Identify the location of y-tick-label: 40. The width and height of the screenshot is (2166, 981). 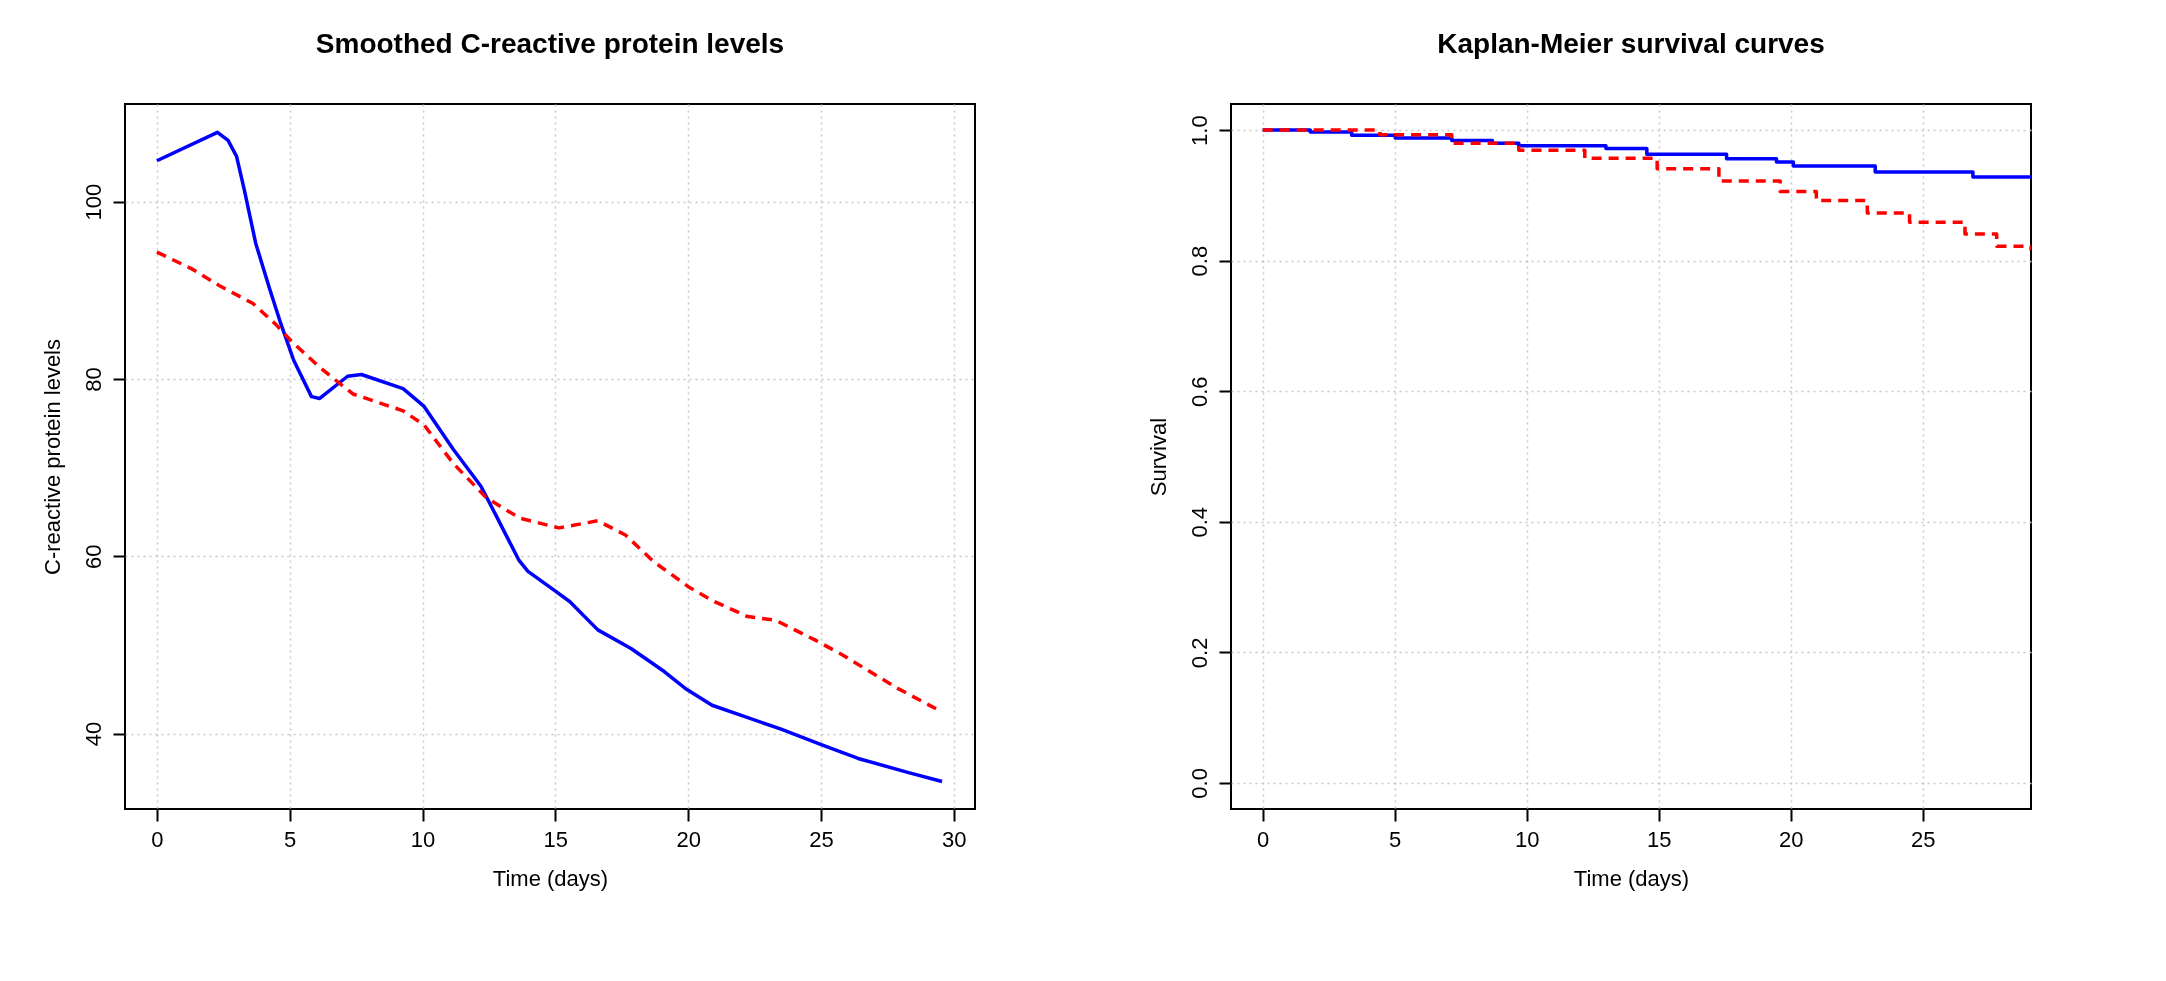
(93, 734).